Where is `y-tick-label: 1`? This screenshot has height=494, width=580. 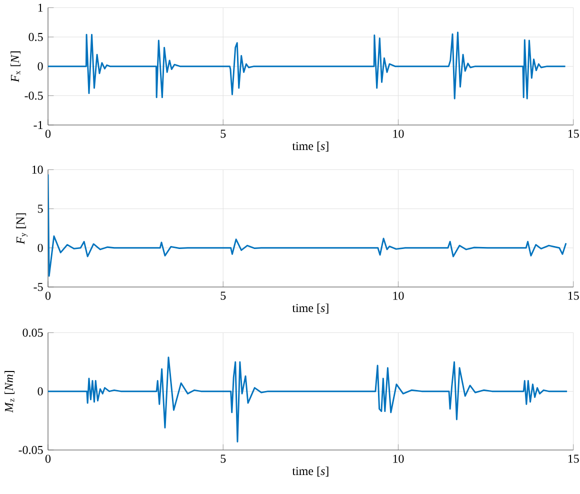
y-tick-label: 1 is located at coordinates (40, 8).